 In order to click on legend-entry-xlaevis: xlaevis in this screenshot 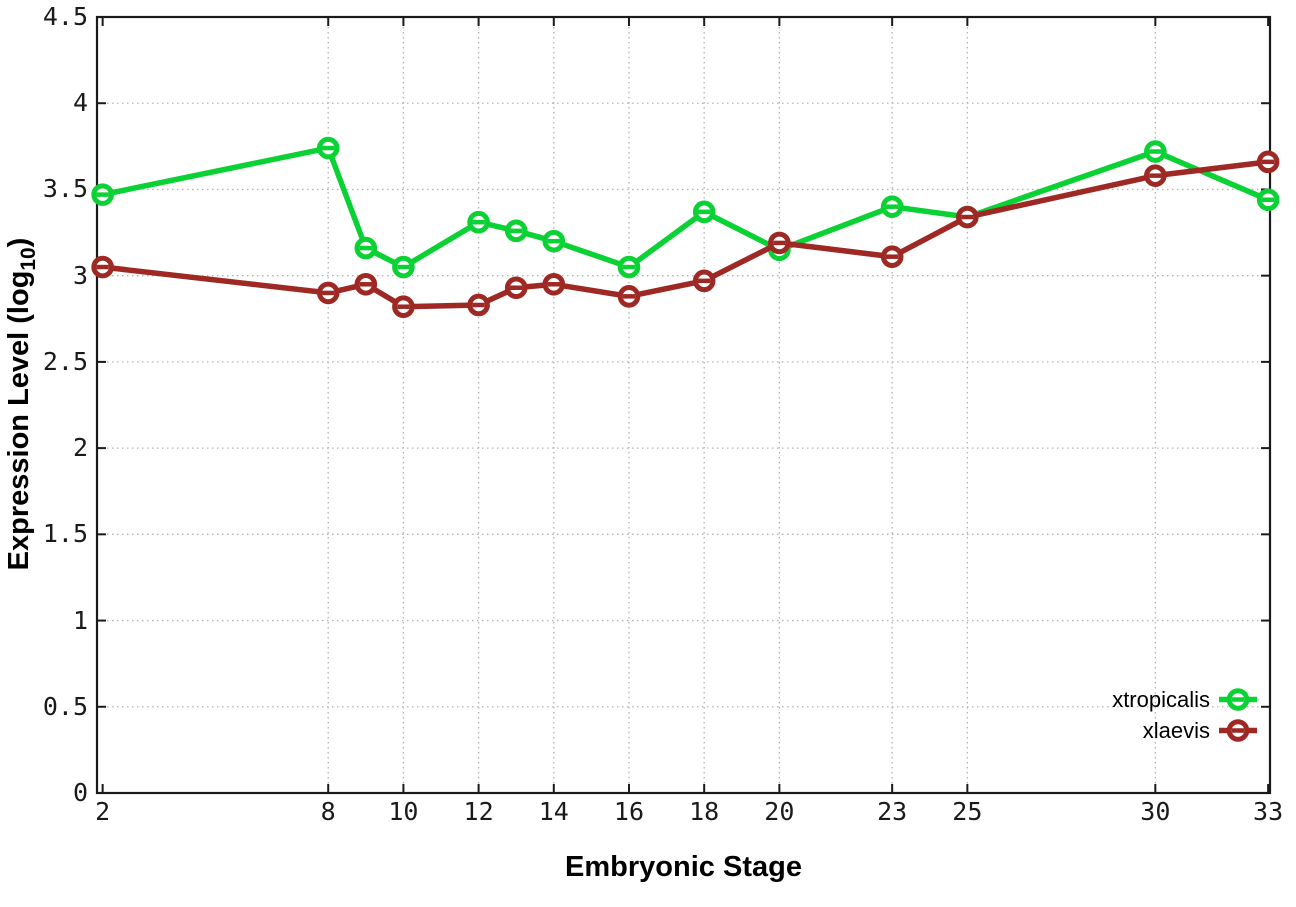, I will do `click(1200, 730)`.